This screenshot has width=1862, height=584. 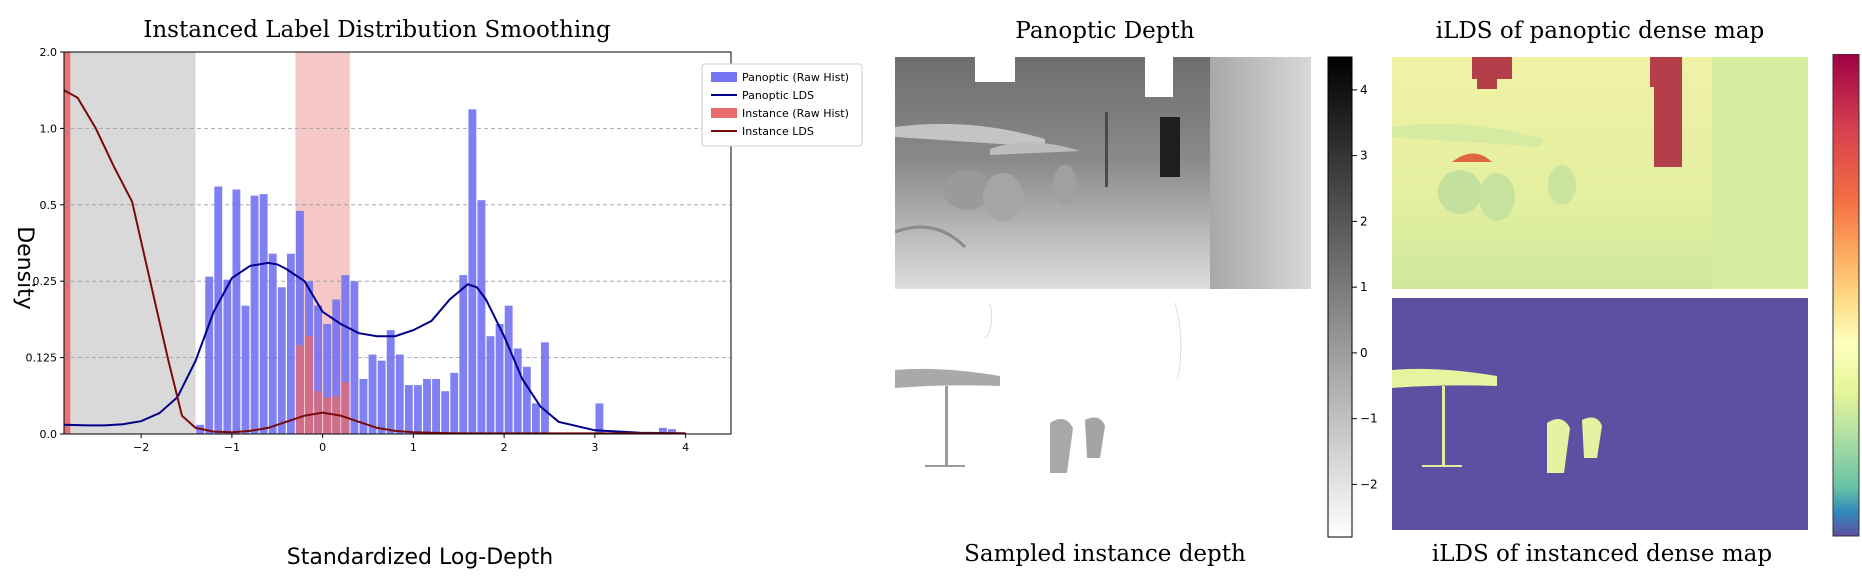 What do you see at coordinates (377, 30) in the screenshot?
I see `chart-title: Instanced Label Distribution Smoothing` at bounding box center [377, 30].